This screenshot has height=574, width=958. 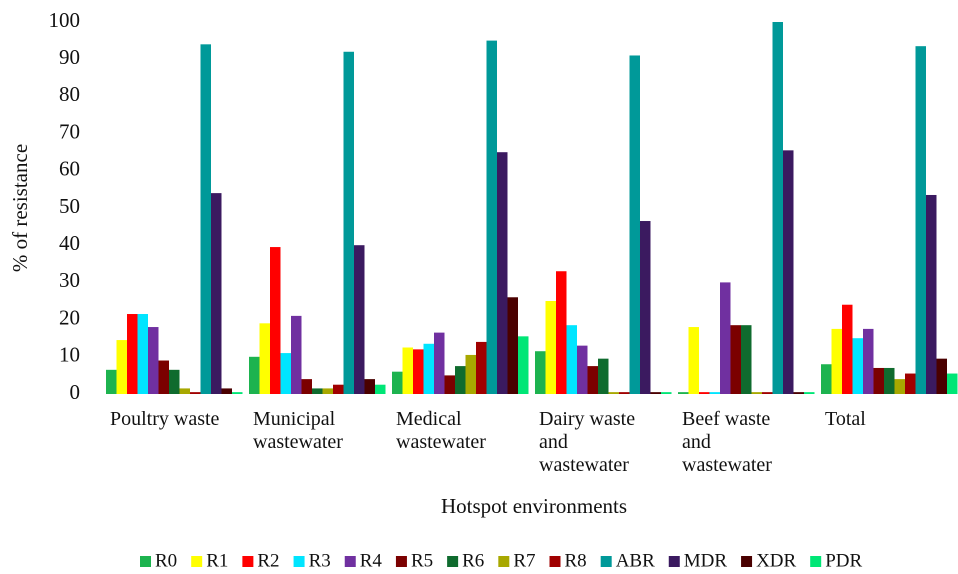 I want to click on x-tick-label: Beef waste and wastewater, so click(x=727, y=442).